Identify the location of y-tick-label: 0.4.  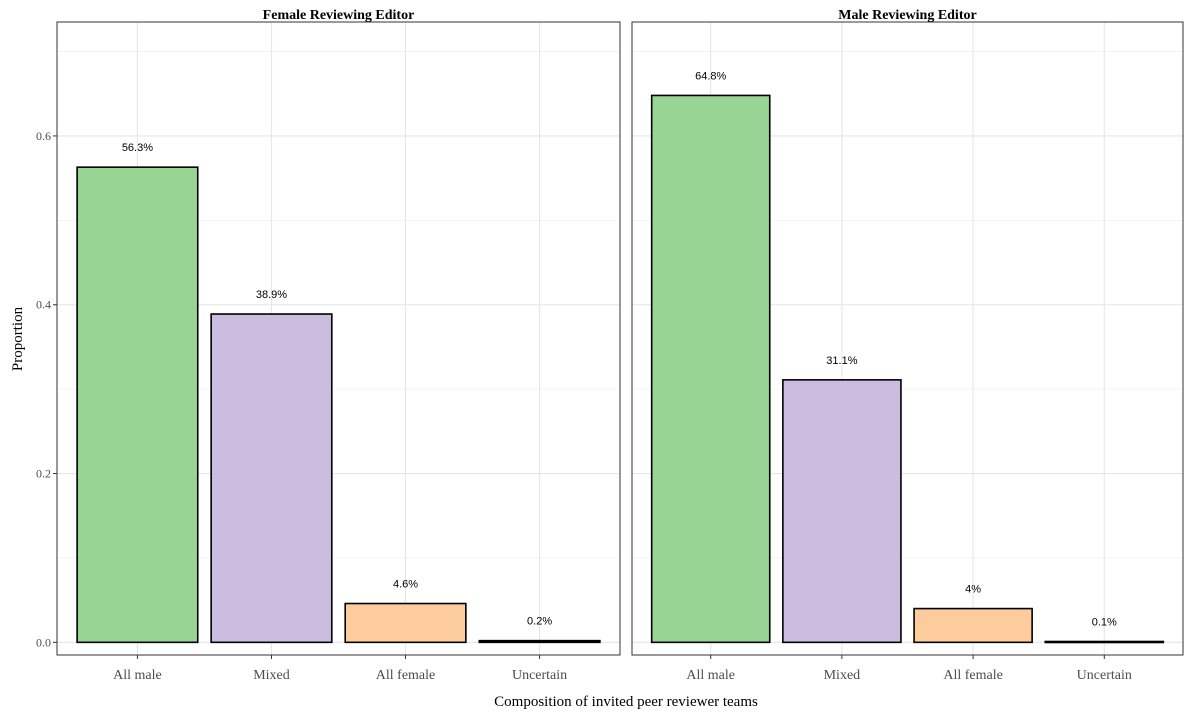
(43, 305).